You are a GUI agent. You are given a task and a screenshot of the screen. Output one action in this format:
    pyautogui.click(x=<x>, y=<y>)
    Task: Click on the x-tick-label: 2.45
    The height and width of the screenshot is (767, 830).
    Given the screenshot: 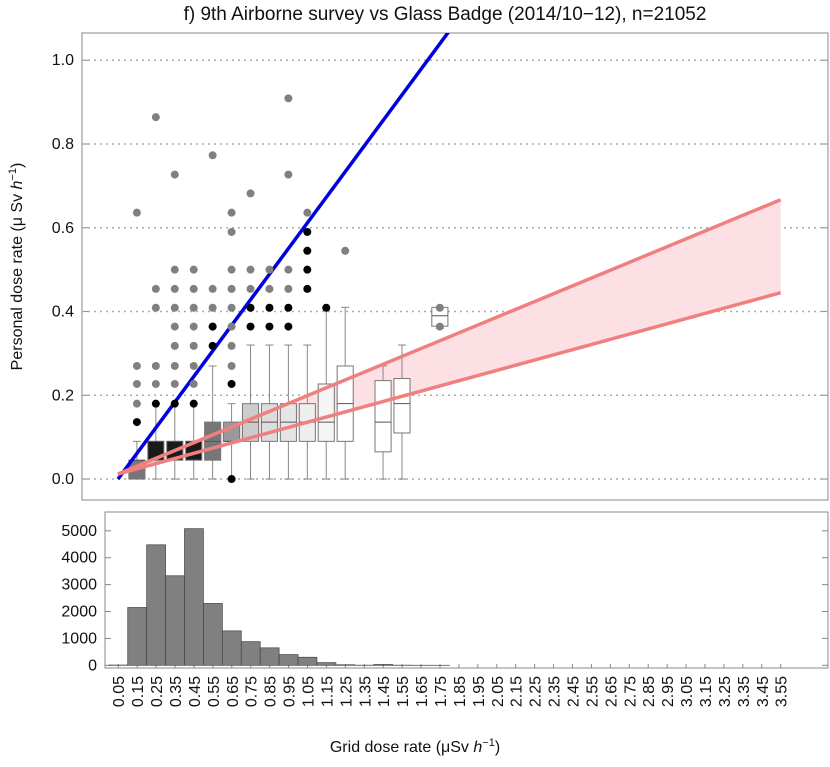 What is the action you would take?
    pyautogui.click(x=573, y=691)
    